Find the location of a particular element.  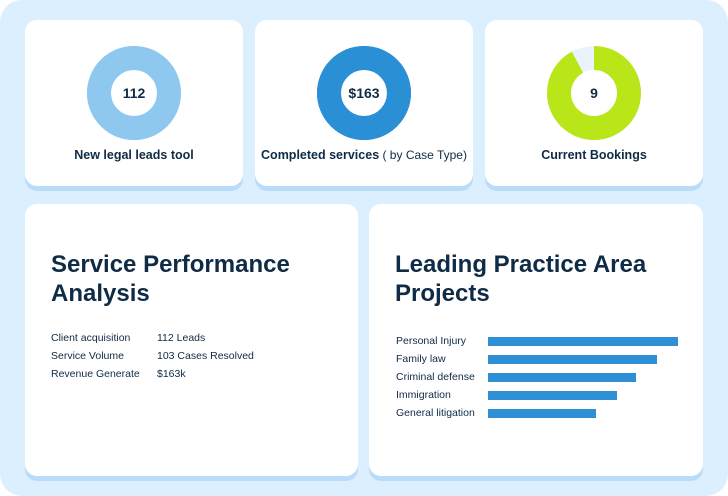

metric-label: Revenue Generate is located at coordinates (95, 374).